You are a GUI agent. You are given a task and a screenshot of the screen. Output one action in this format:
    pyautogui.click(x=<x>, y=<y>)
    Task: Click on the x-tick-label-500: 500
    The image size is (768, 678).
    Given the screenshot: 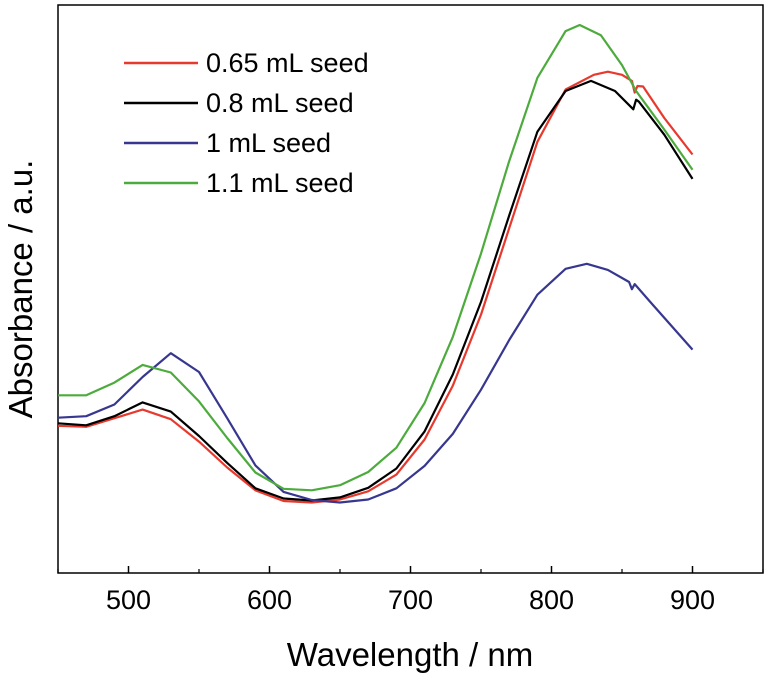 What is the action you would take?
    pyautogui.click(x=128, y=600)
    